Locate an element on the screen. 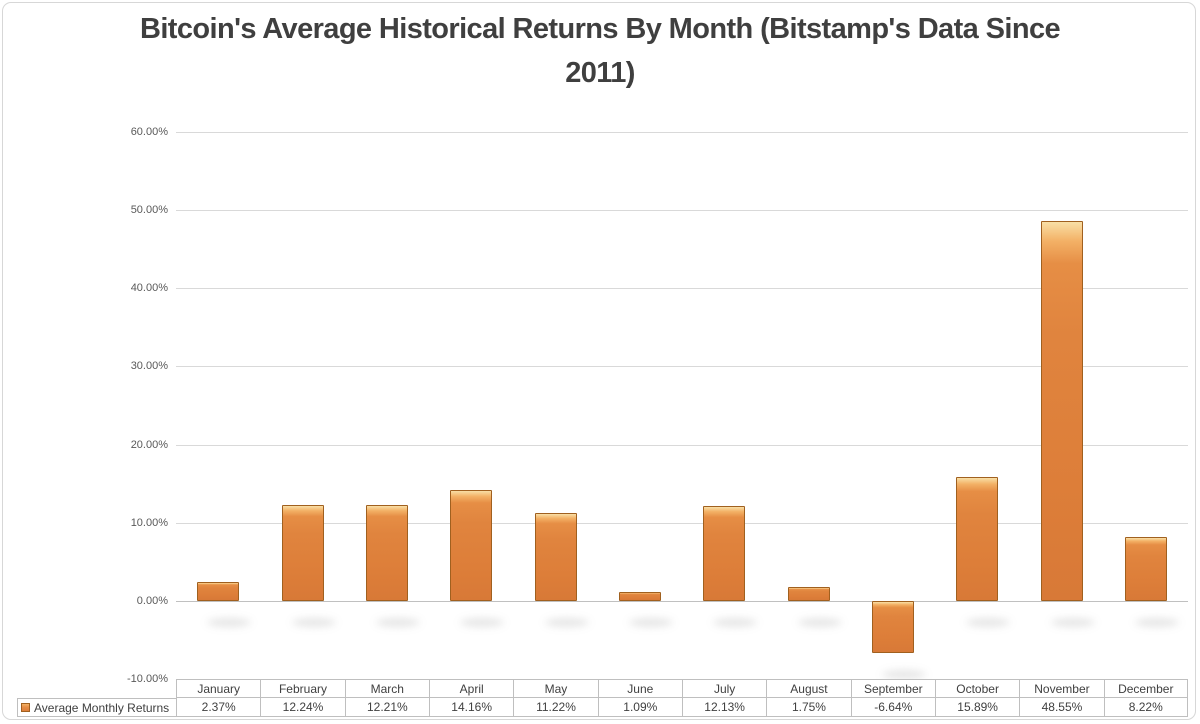 This screenshot has width=1200, height=724. value-cell: 12.21% is located at coordinates (386, 707).